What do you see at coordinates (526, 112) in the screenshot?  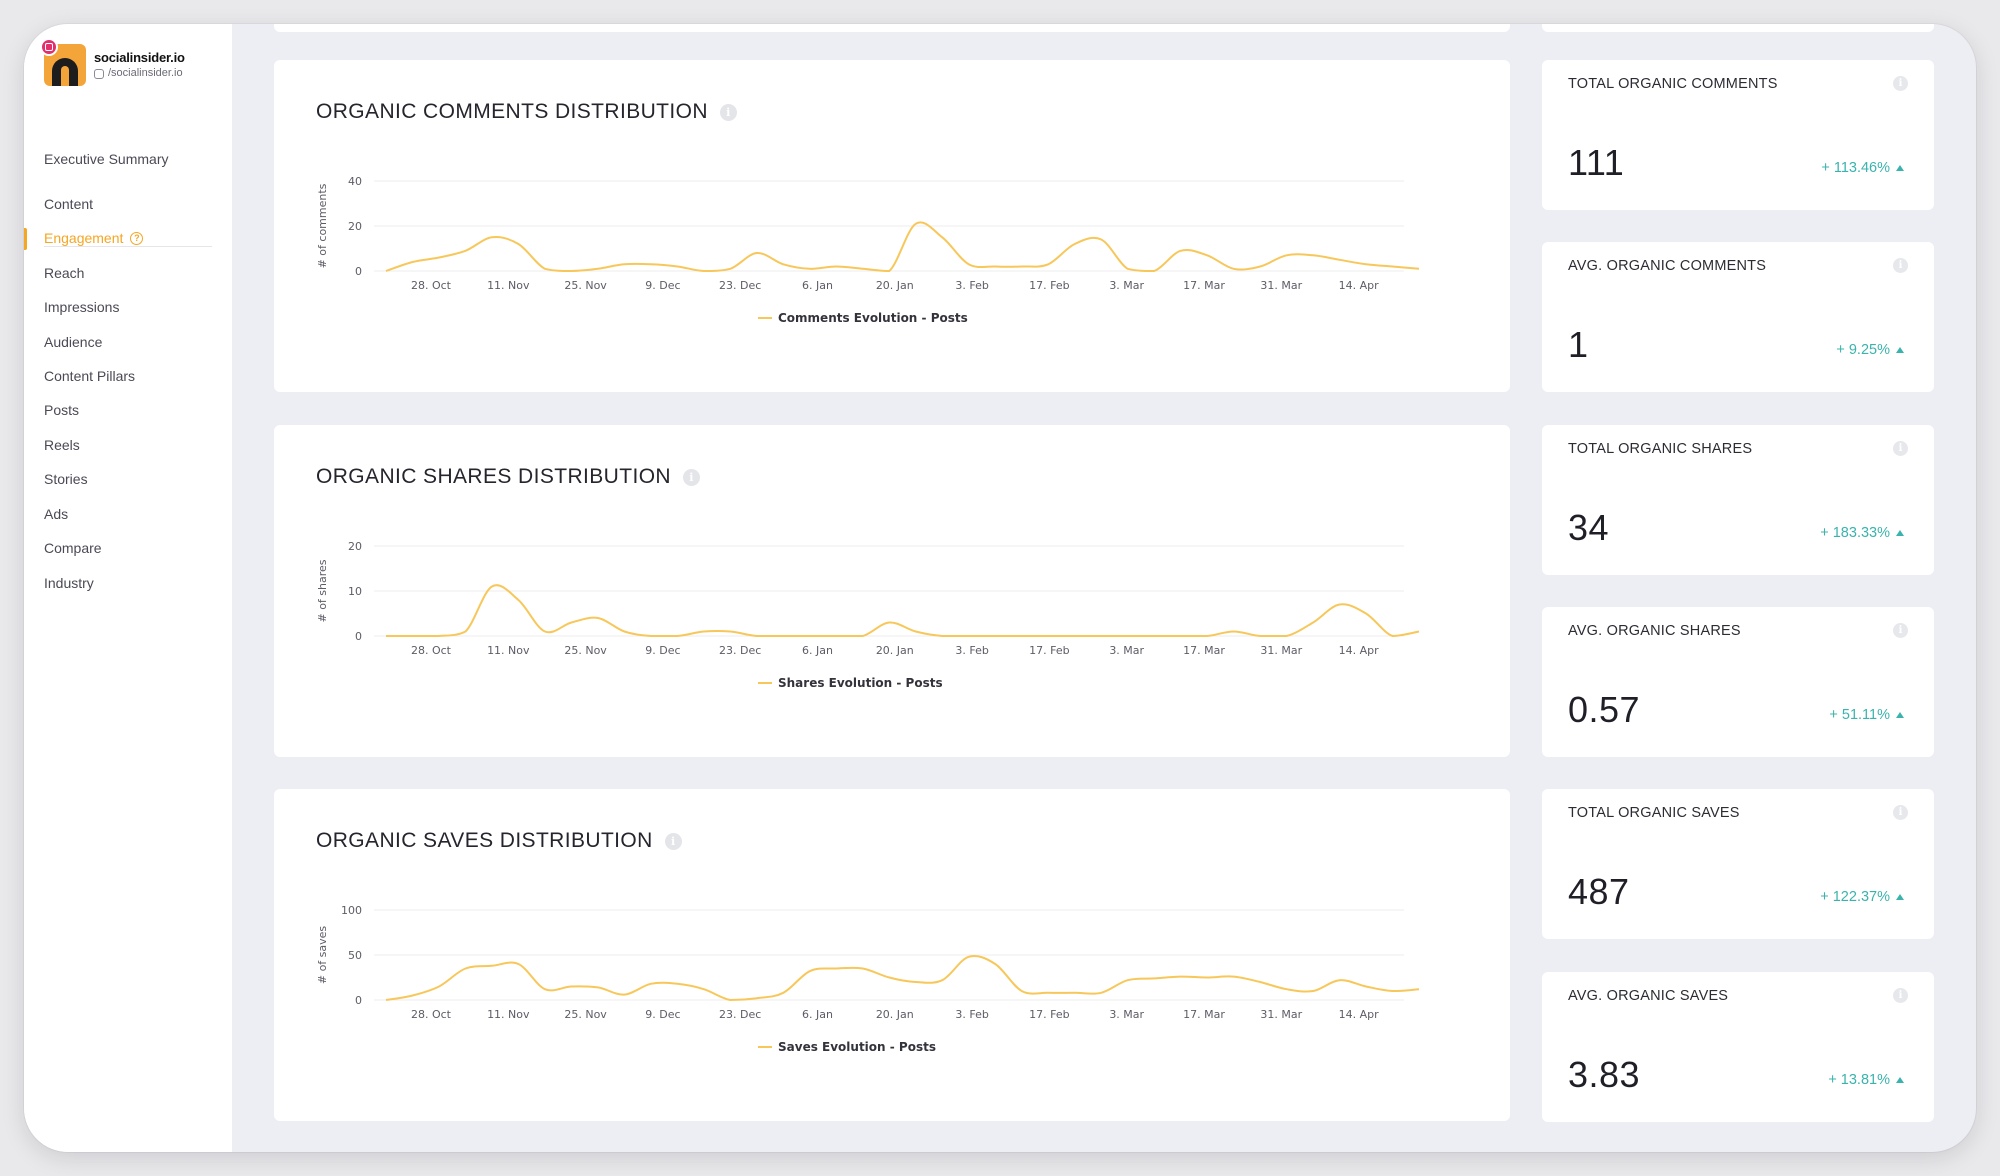 I see `chart-title: ORGANIC COMMENTS DISTRIBUTION i` at bounding box center [526, 112].